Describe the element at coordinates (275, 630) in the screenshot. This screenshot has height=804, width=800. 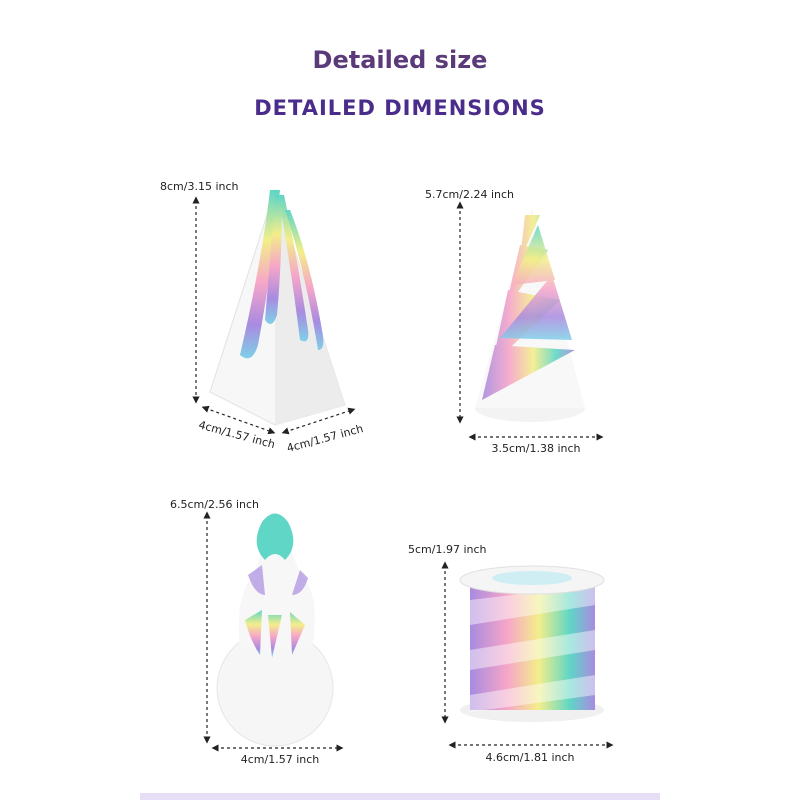
I see `ball-product` at that location.